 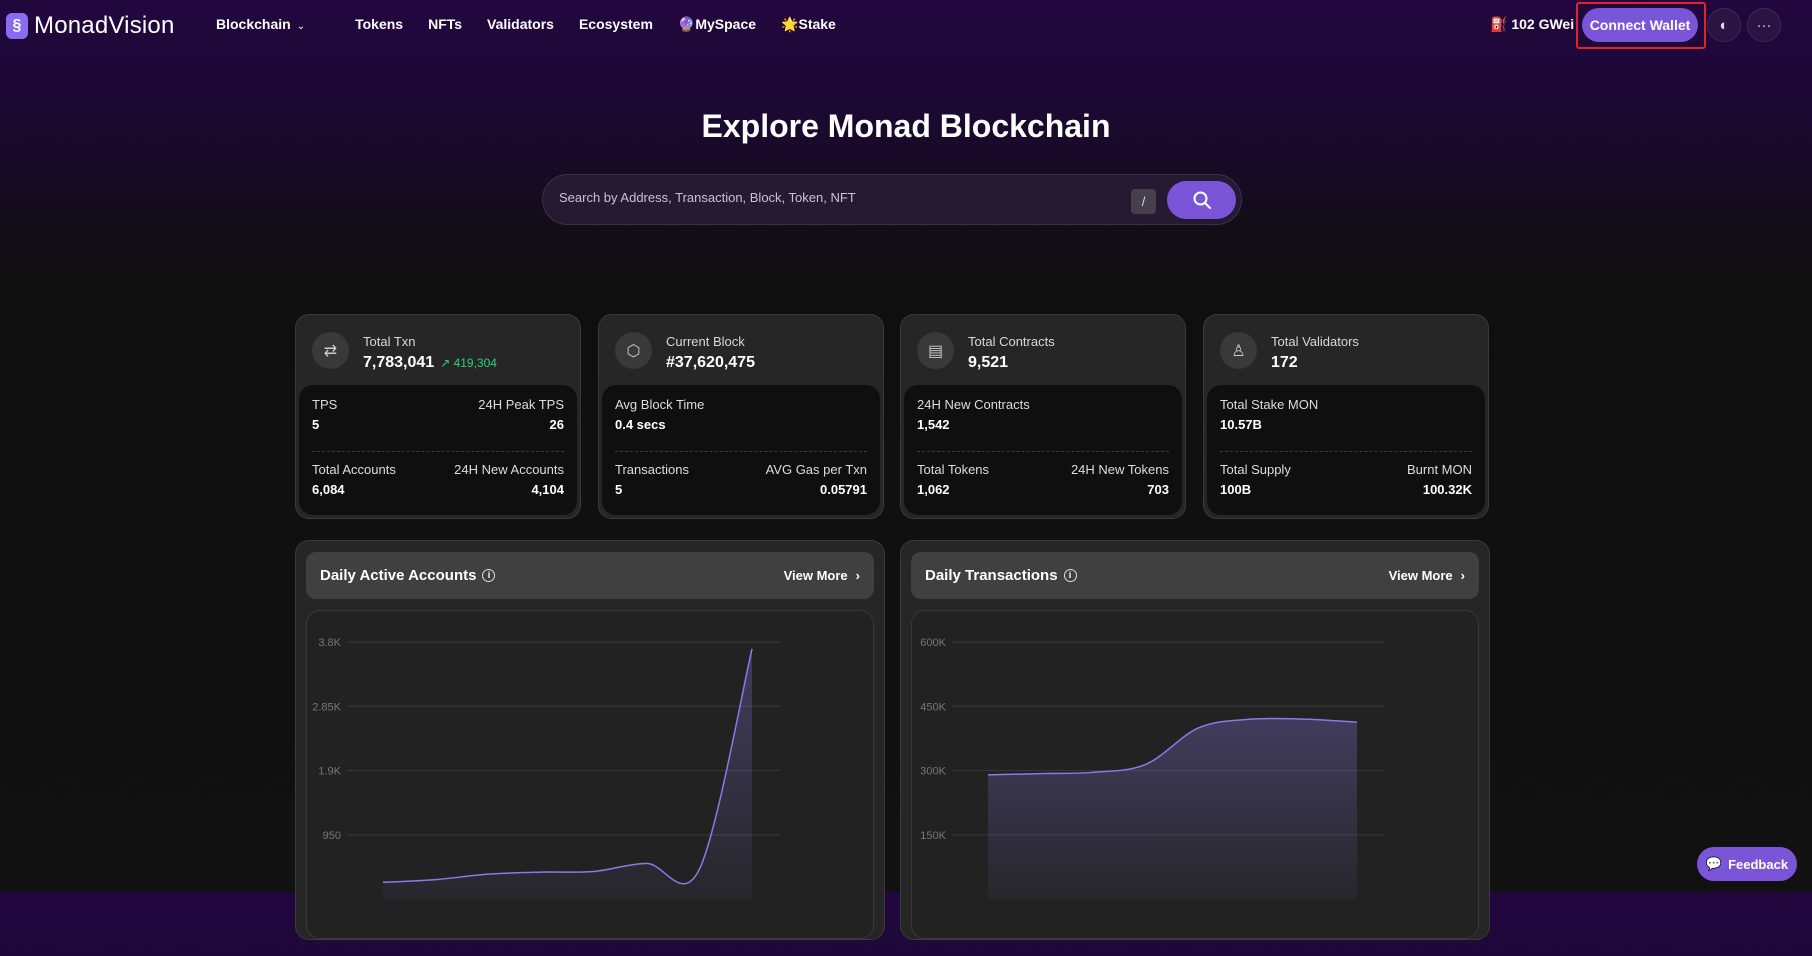 What do you see at coordinates (1315, 341) in the screenshot?
I see `card-label: Total Validators` at bounding box center [1315, 341].